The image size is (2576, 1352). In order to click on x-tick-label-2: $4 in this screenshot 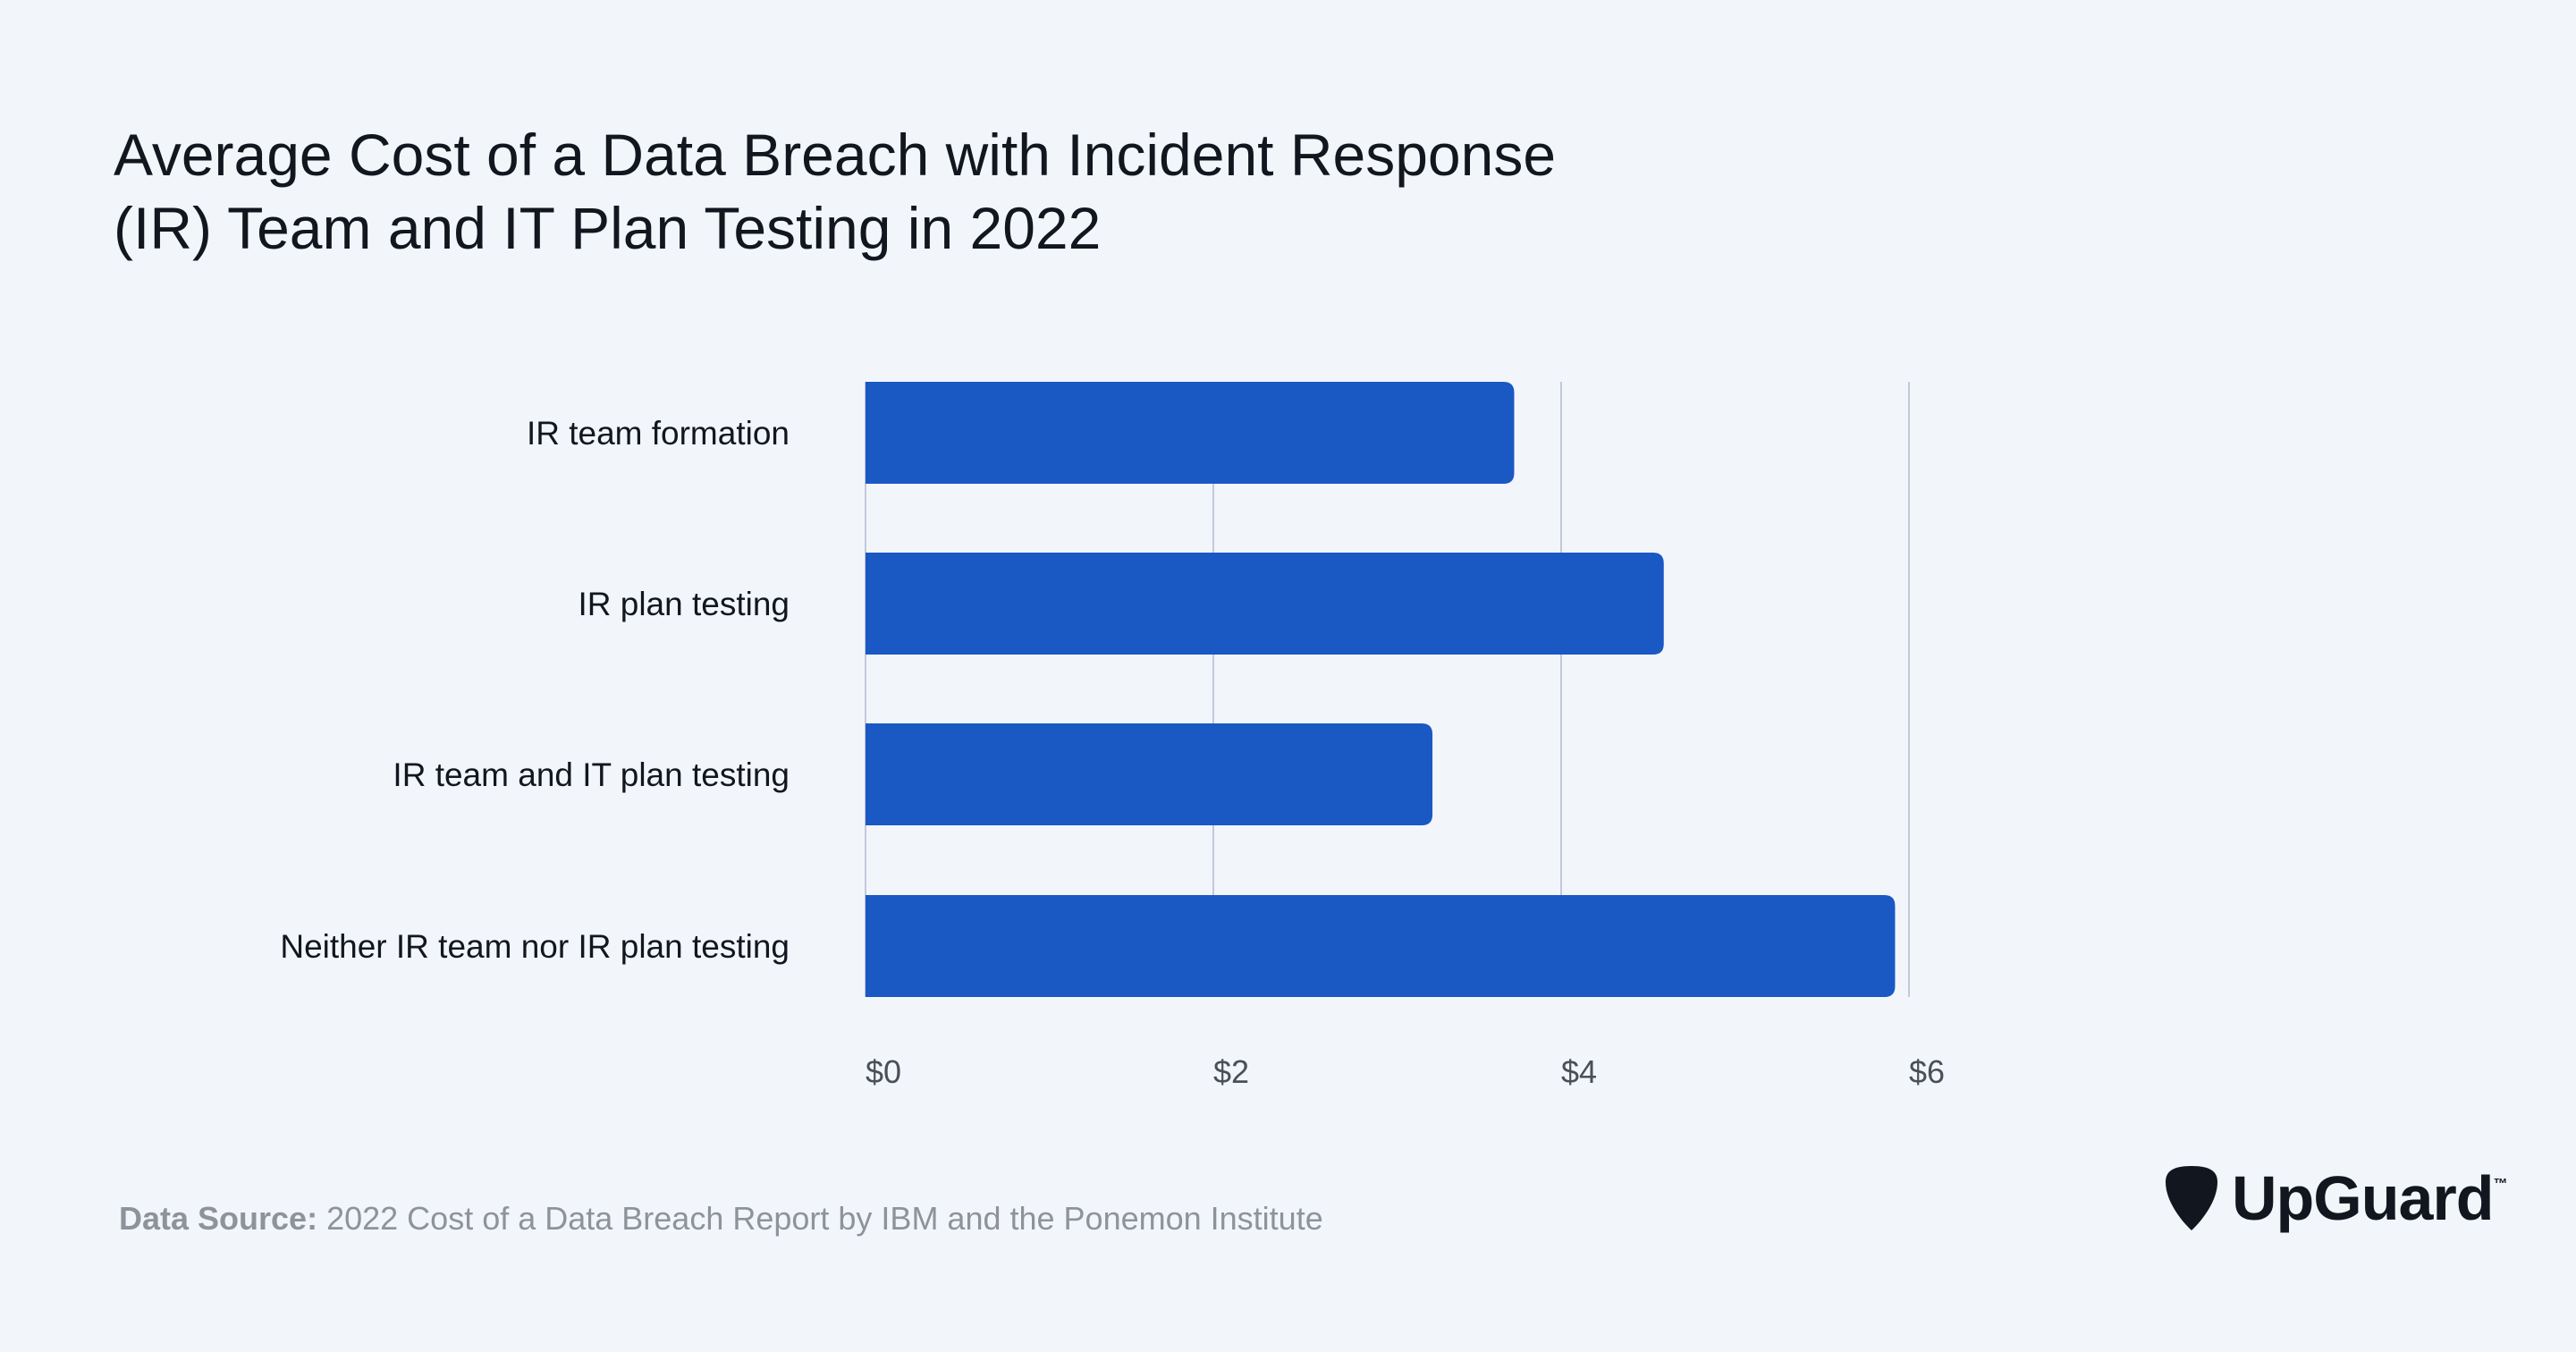, I will do `click(1579, 1071)`.